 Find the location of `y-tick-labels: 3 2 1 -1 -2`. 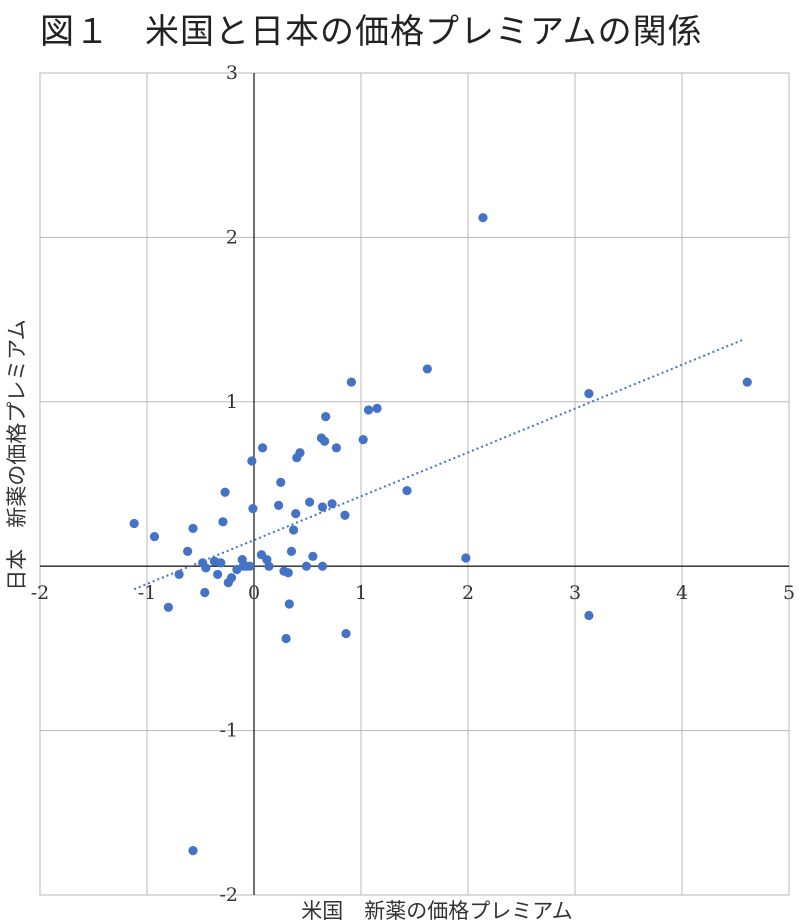

y-tick-labels: 3 2 1 -1 -2 is located at coordinates (228, 484).